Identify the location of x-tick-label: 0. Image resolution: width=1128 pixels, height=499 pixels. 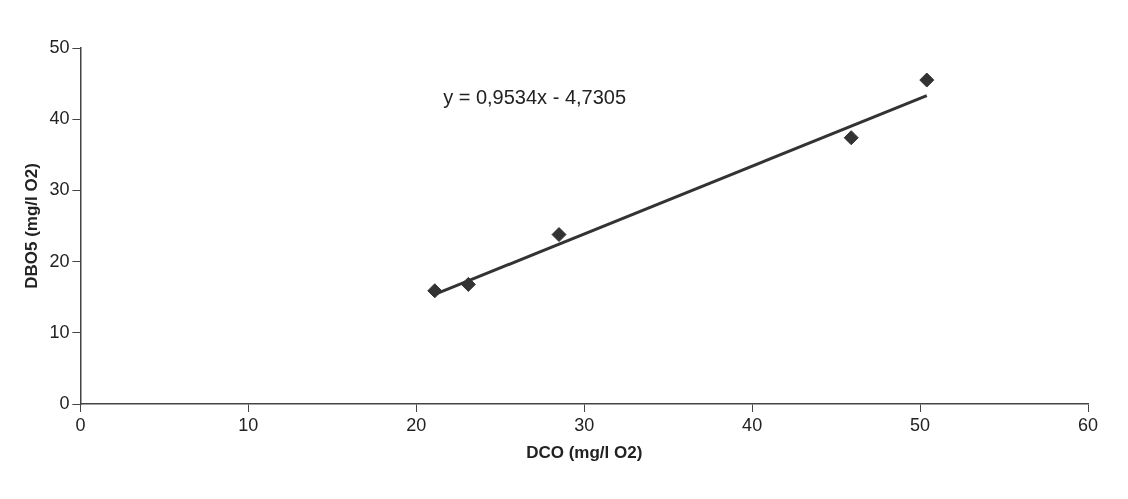
(80, 424).